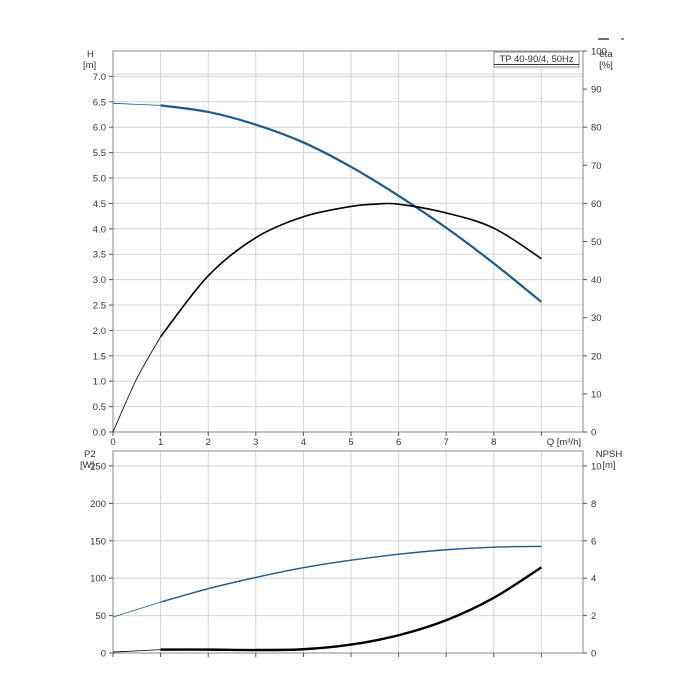  I want to click on right-tick-label: 40, so click(596, 280).